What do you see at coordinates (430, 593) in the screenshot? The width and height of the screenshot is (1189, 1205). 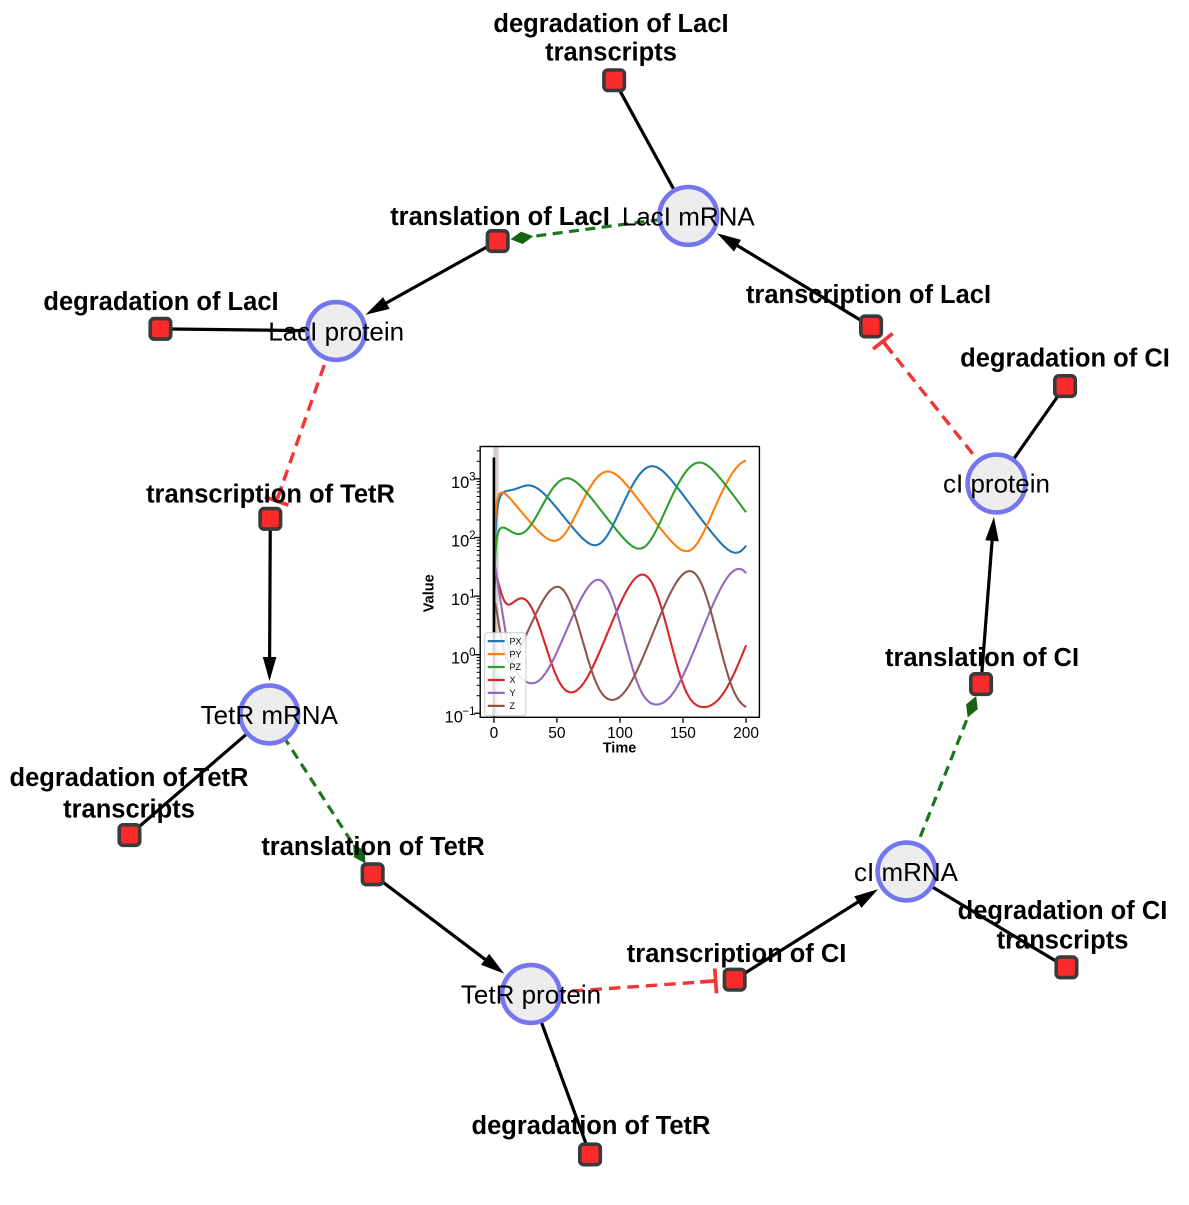 I see `svg-text: Value` at bounding box center [430, 593].